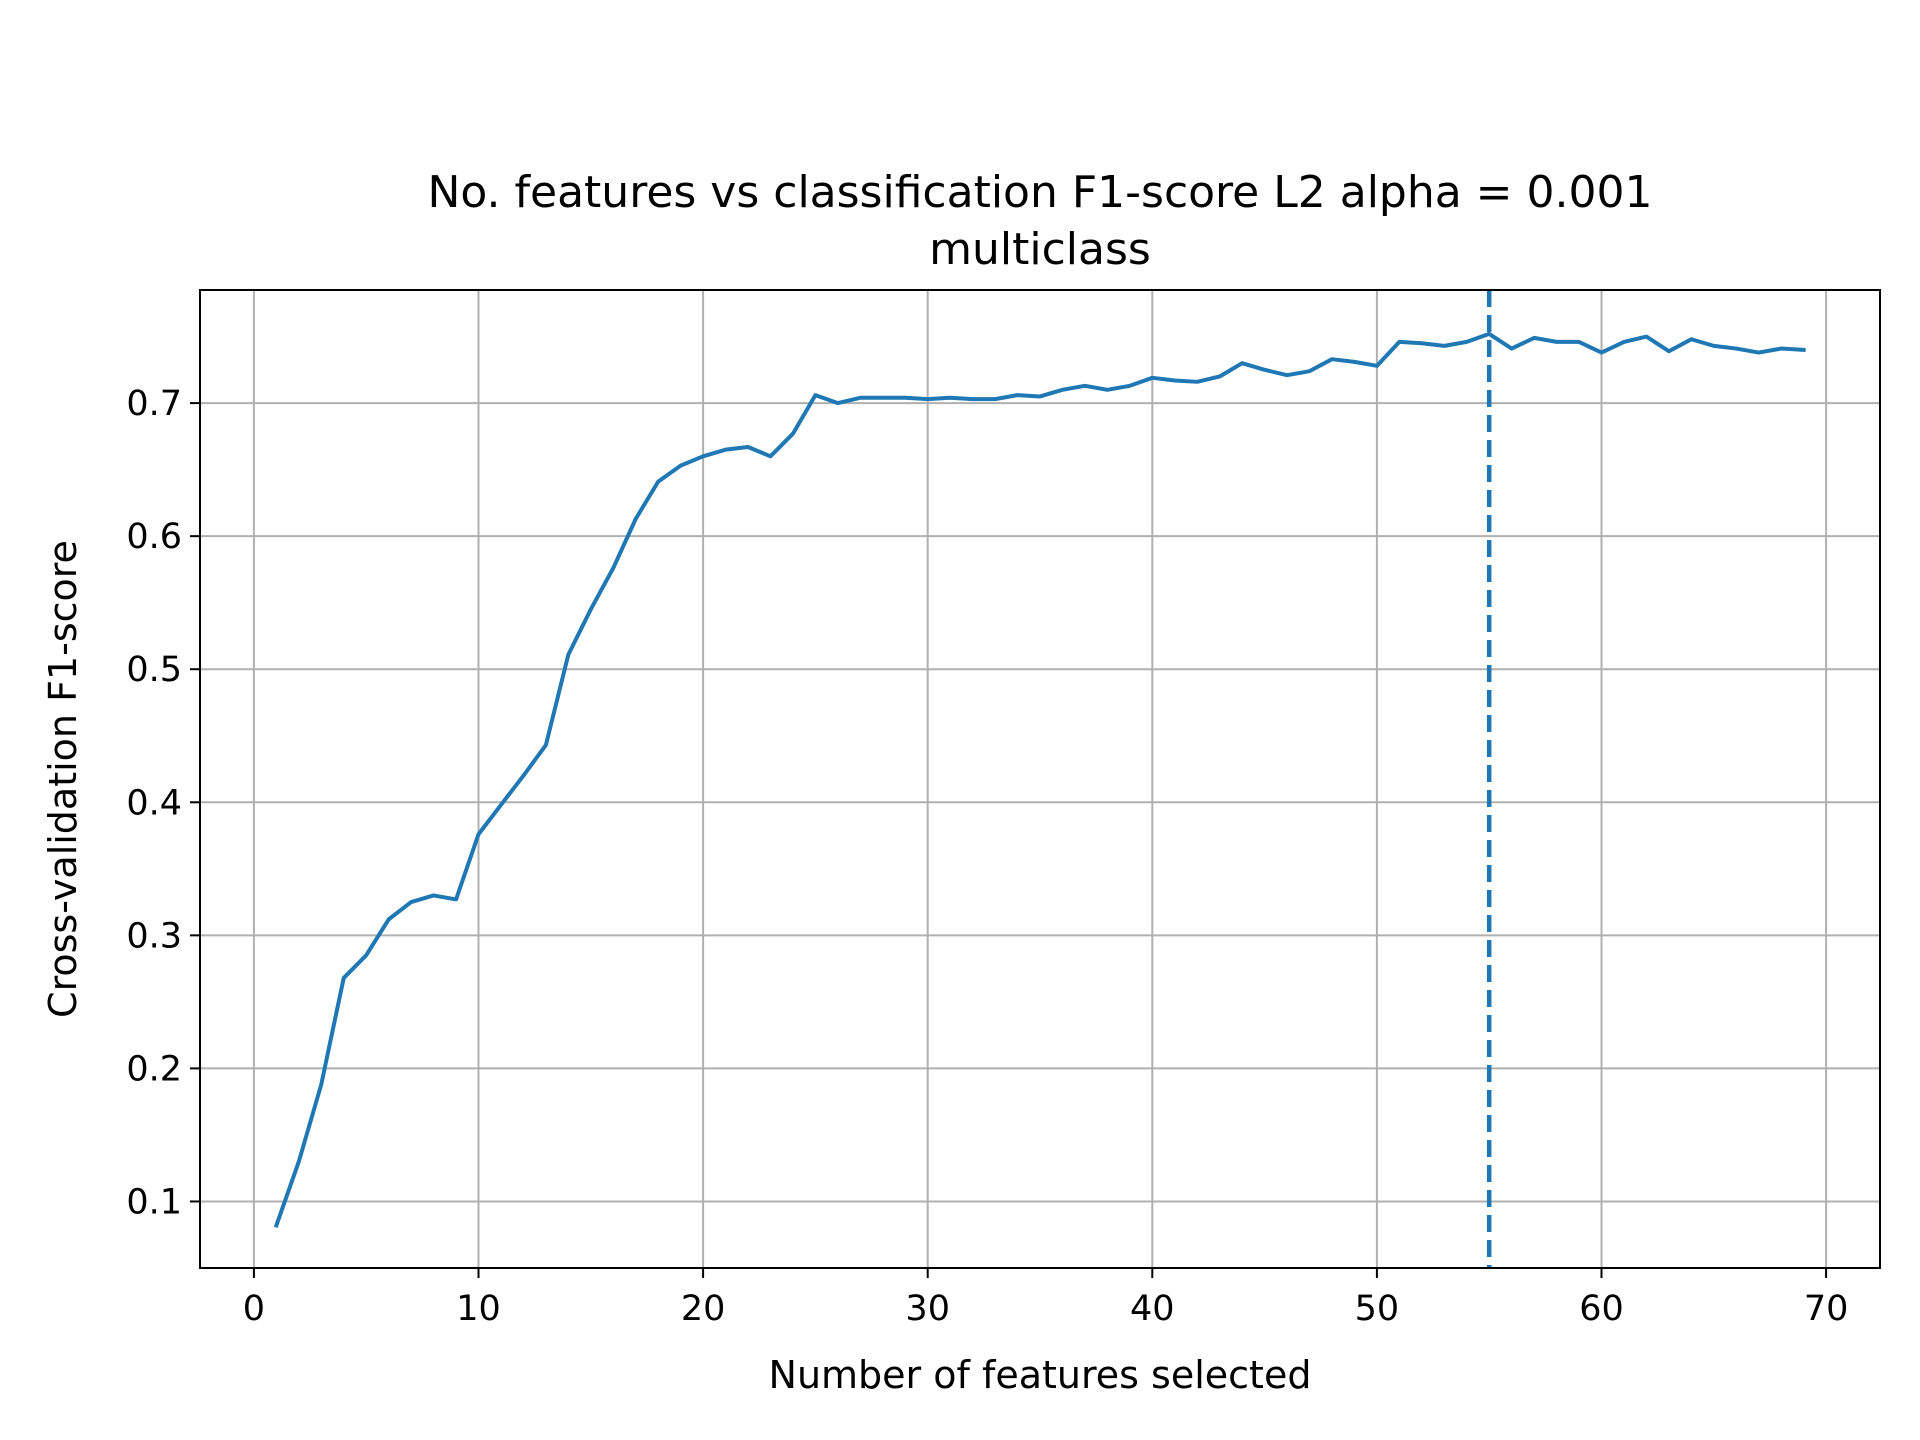 This screenshot has height=1440, width=1920. I want to click on x-tick-label: 30, so click(927, 1309).